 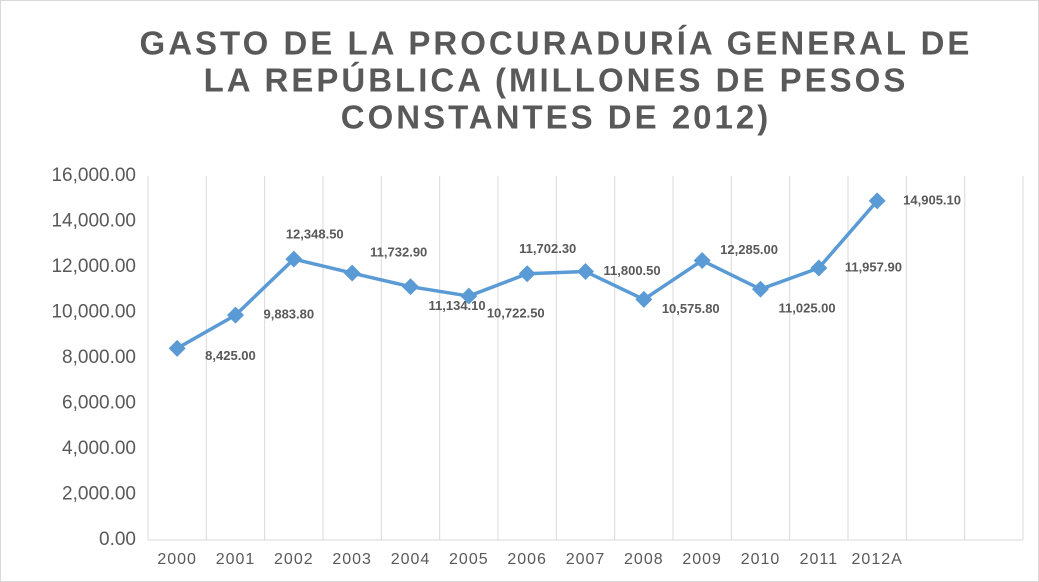 What do you see at coordinates (556, 117) in the screenshot?
I see `chart-title: CONSTANTES DE 2012)` at bounding box center [556, 117].